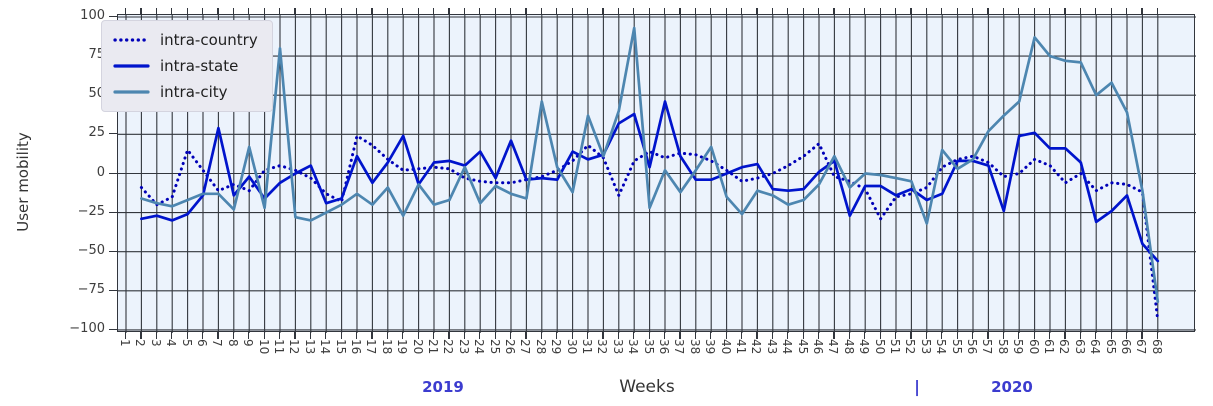 The image size is (1213, 406). Describe the element at coordinates (941, 347) in the screenshot. I see `x-tick-label: 54` at that location.